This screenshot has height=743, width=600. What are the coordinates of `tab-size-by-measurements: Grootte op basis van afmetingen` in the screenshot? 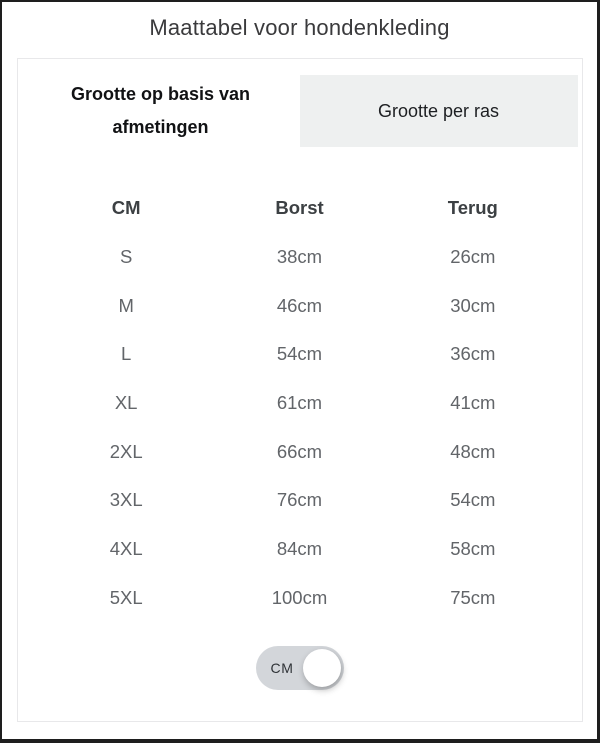 It's located at (160, 111).